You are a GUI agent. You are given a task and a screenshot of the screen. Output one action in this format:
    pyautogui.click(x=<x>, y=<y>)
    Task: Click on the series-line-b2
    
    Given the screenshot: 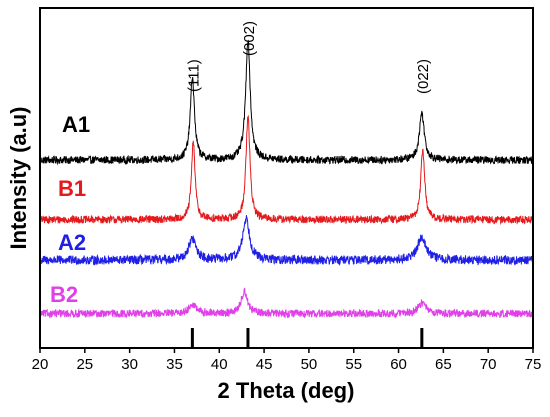 What is the action you would take?
    pyautogui.click(x=286, y=303)
    